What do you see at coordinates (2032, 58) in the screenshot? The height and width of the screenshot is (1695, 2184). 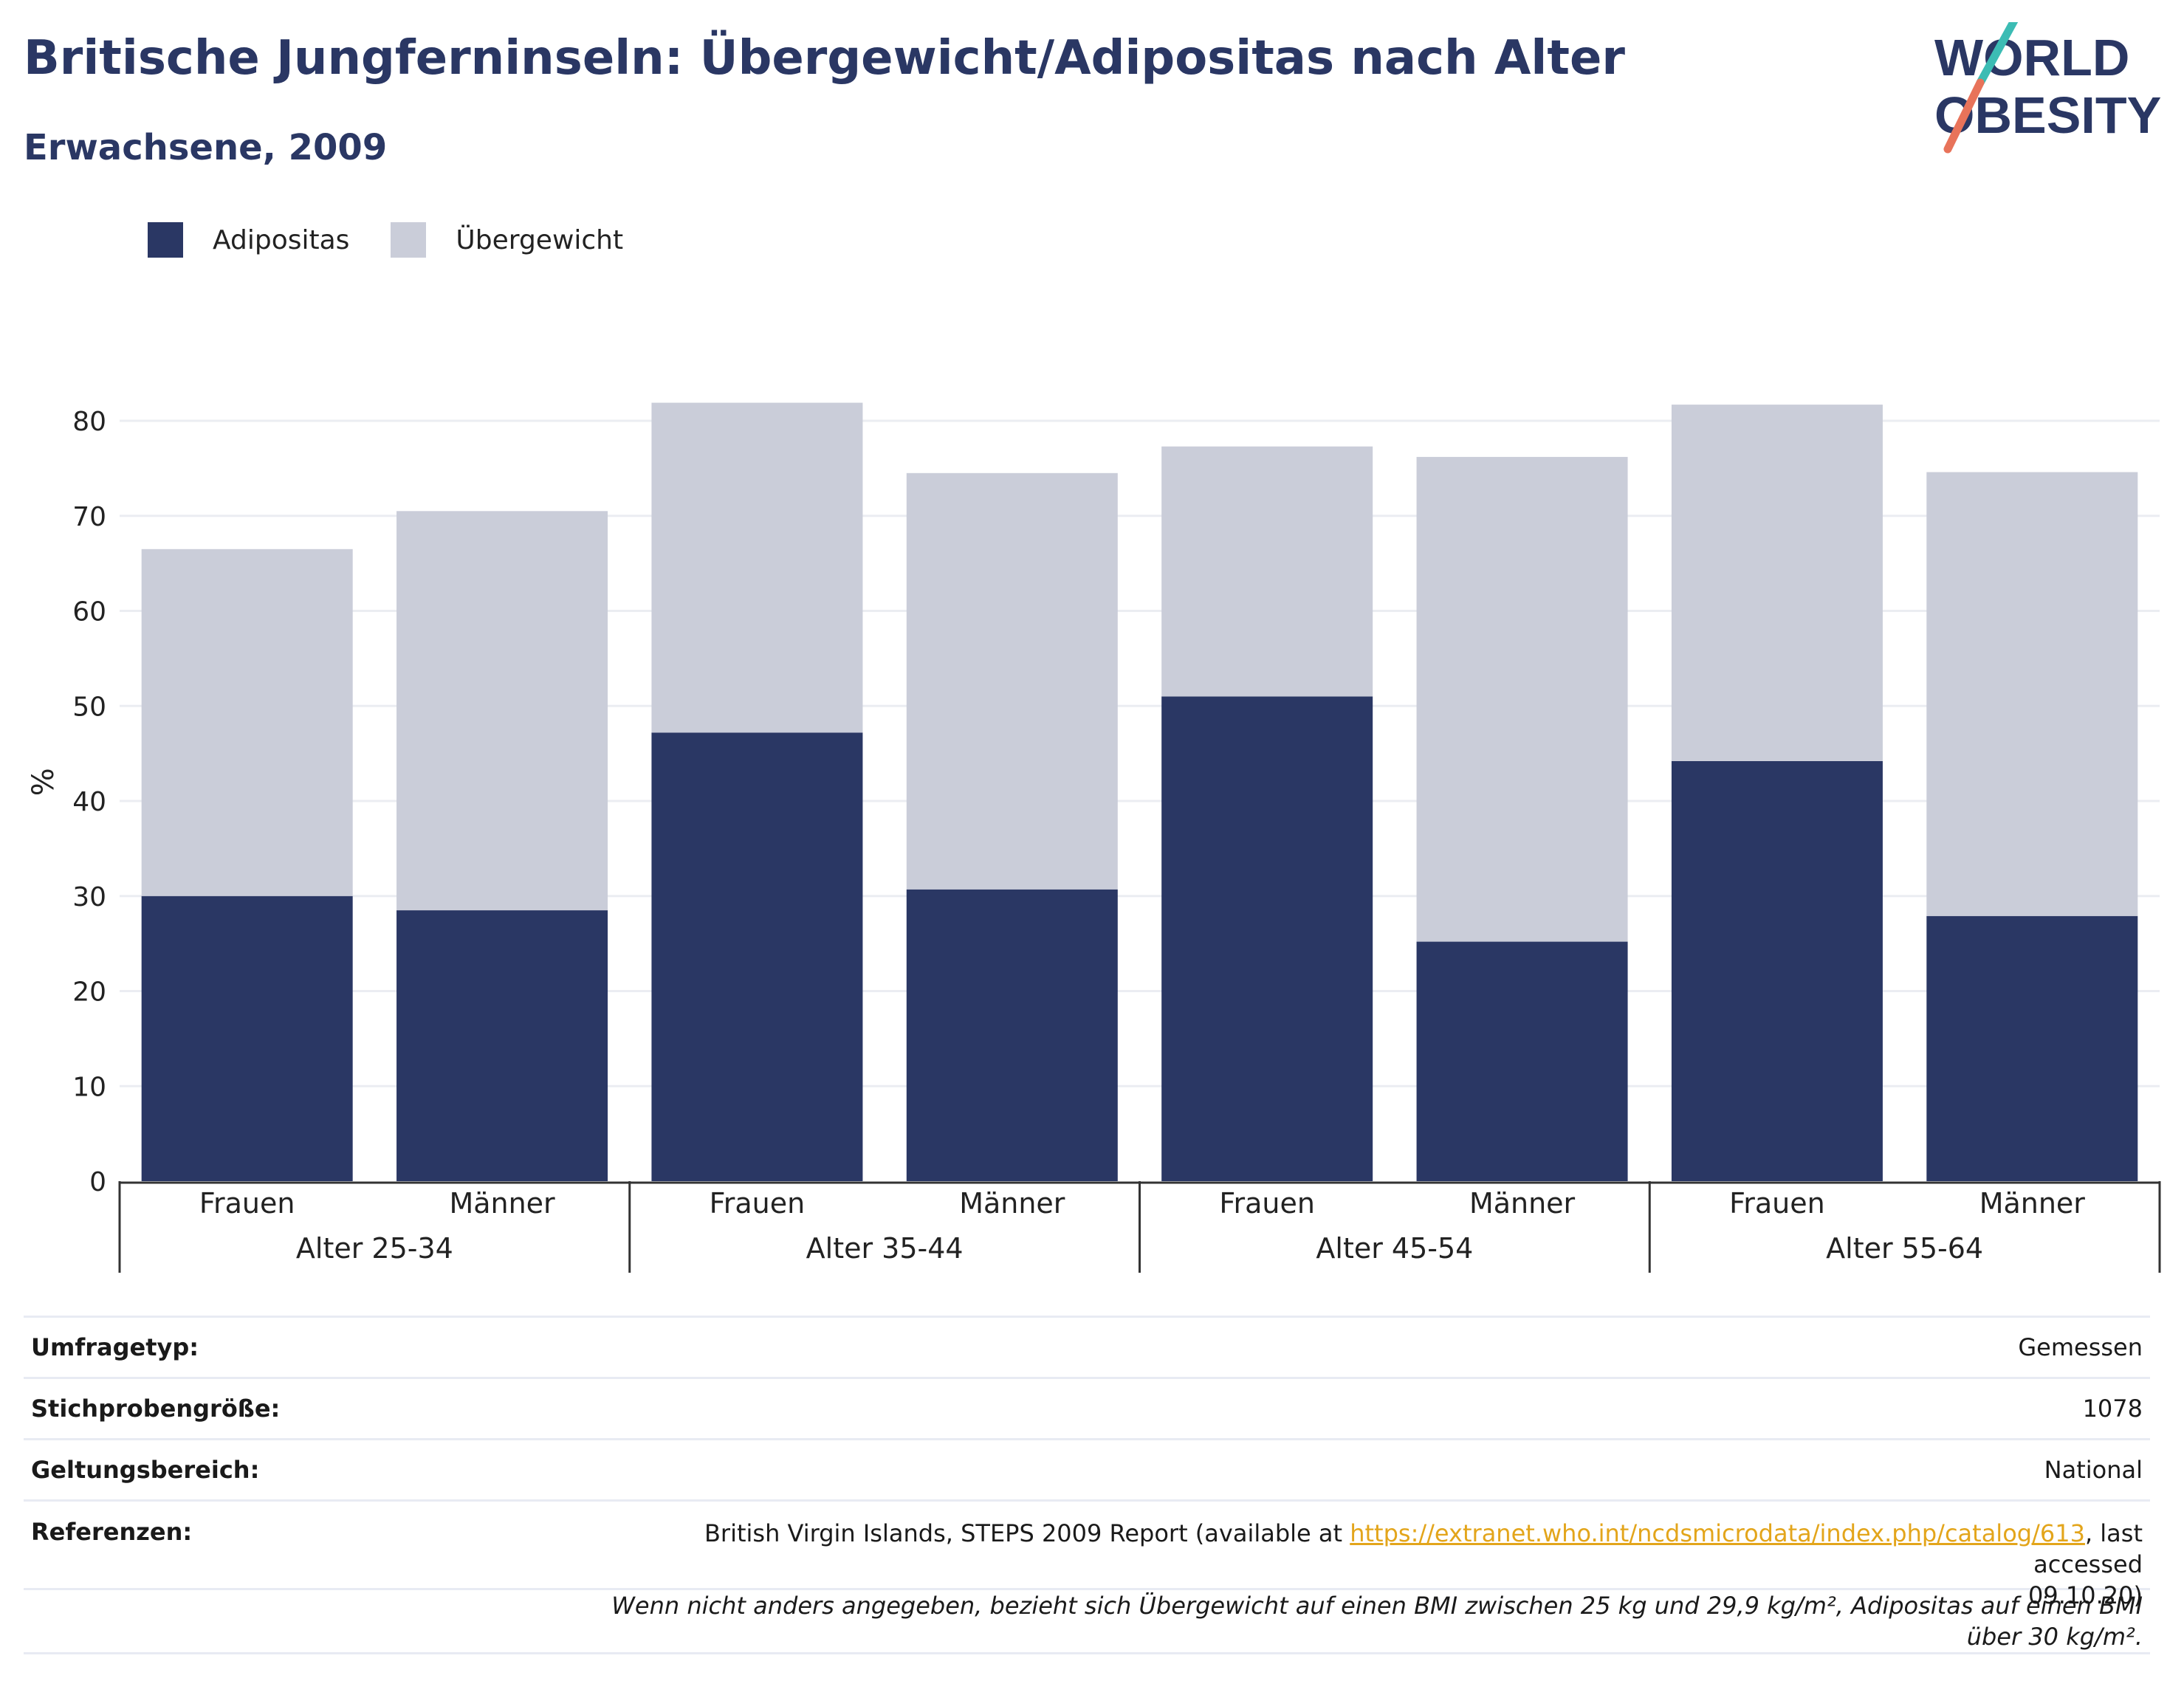 I see `logo-line1: WORLD` at bounding box center [2032, 58].